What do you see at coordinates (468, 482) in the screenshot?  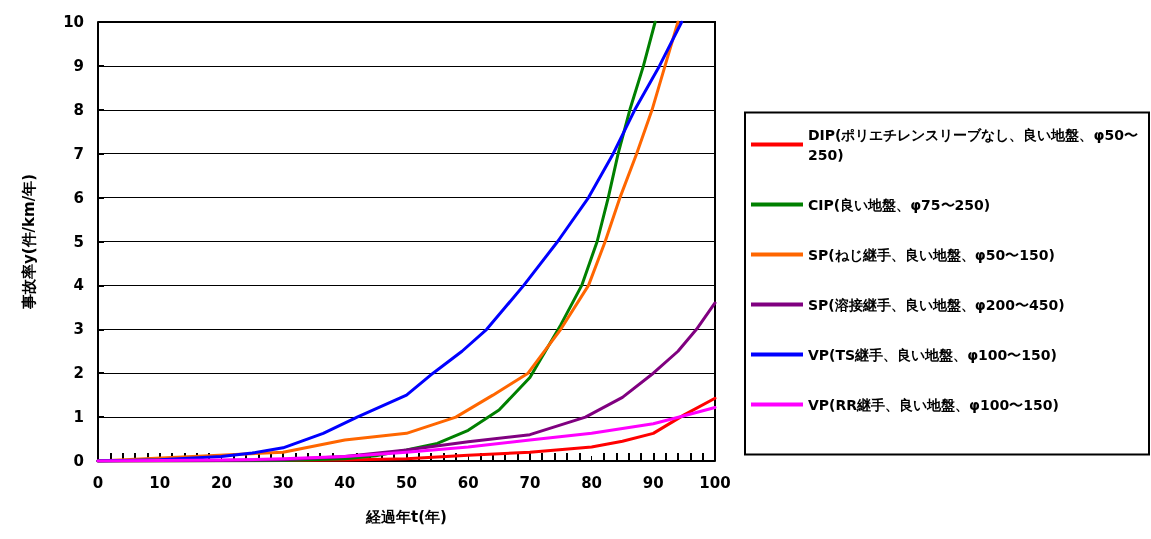 I see `x-tick-label: 60` at bounding box center [468, 482].